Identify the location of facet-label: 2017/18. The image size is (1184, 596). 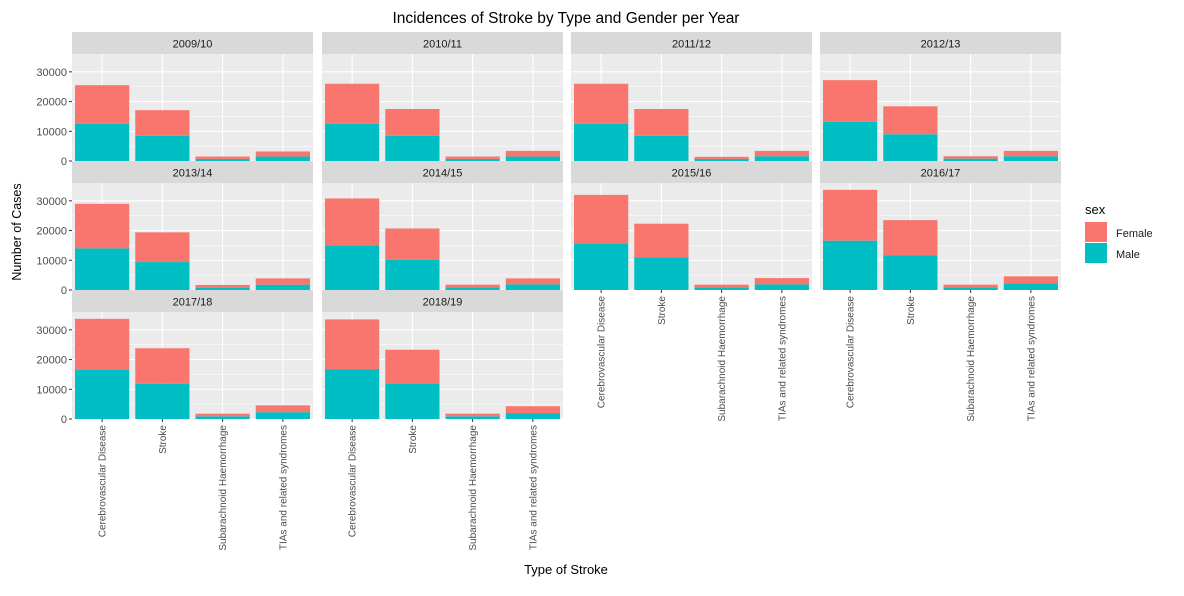
(193, 303).